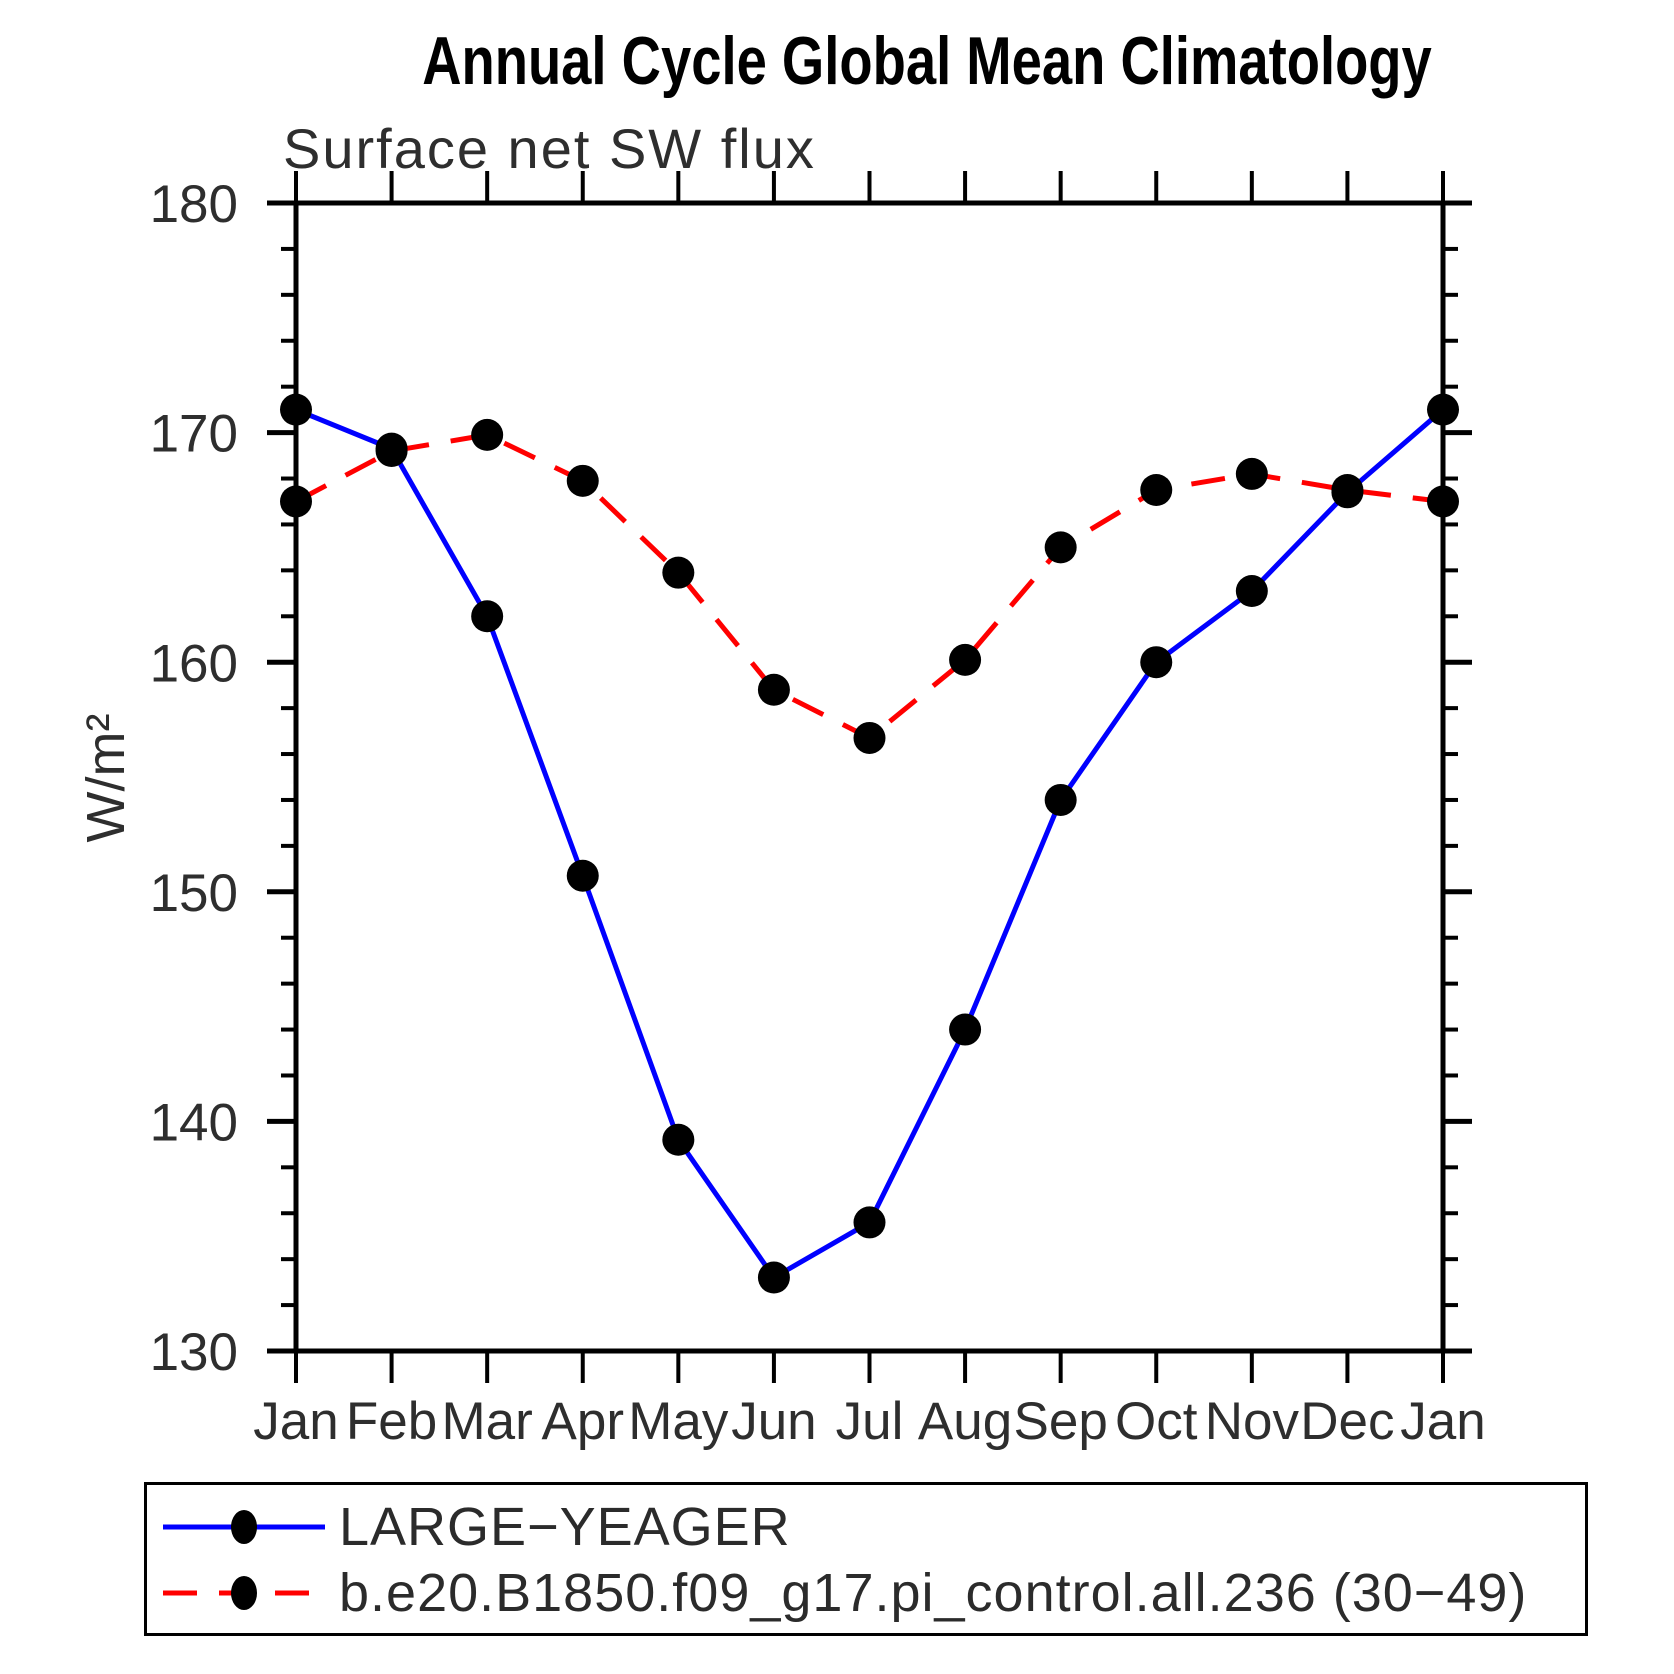  Describe the element at coordinates (194, 1122) in the screenshot. I see `y-tick-label: 140` at that location.